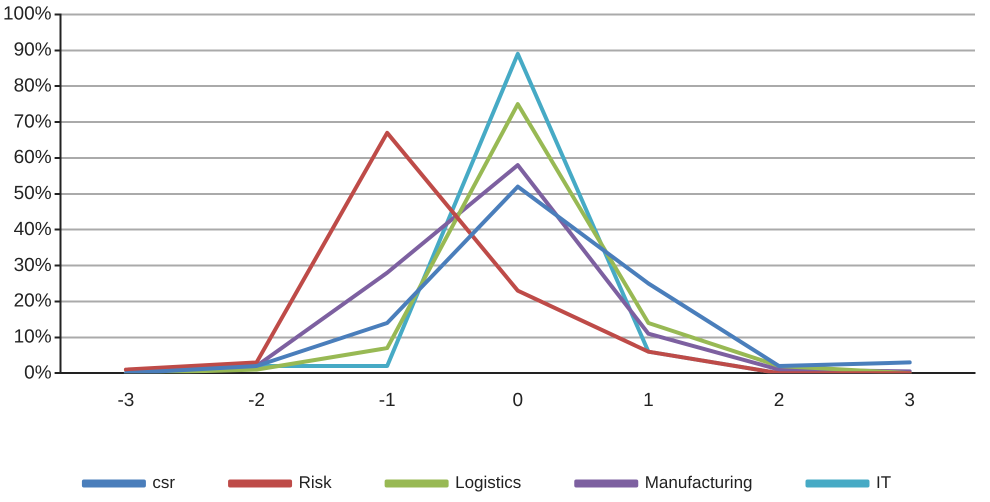 The image size is (990, 502). What do you see at coordinates (164, 482) in the screenshot?
I see `legend-label: csr` at bounding box center [164, 482].